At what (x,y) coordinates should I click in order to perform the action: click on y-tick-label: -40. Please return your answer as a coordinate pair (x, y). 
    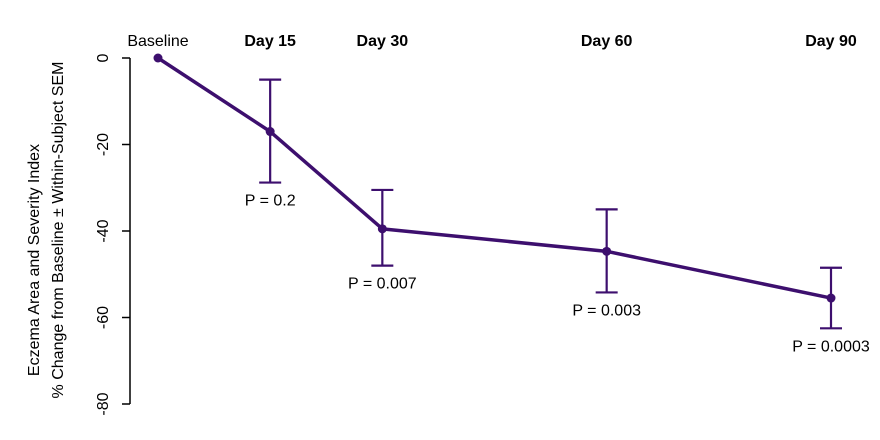
    Looking at the image, I should click on (103, 230).